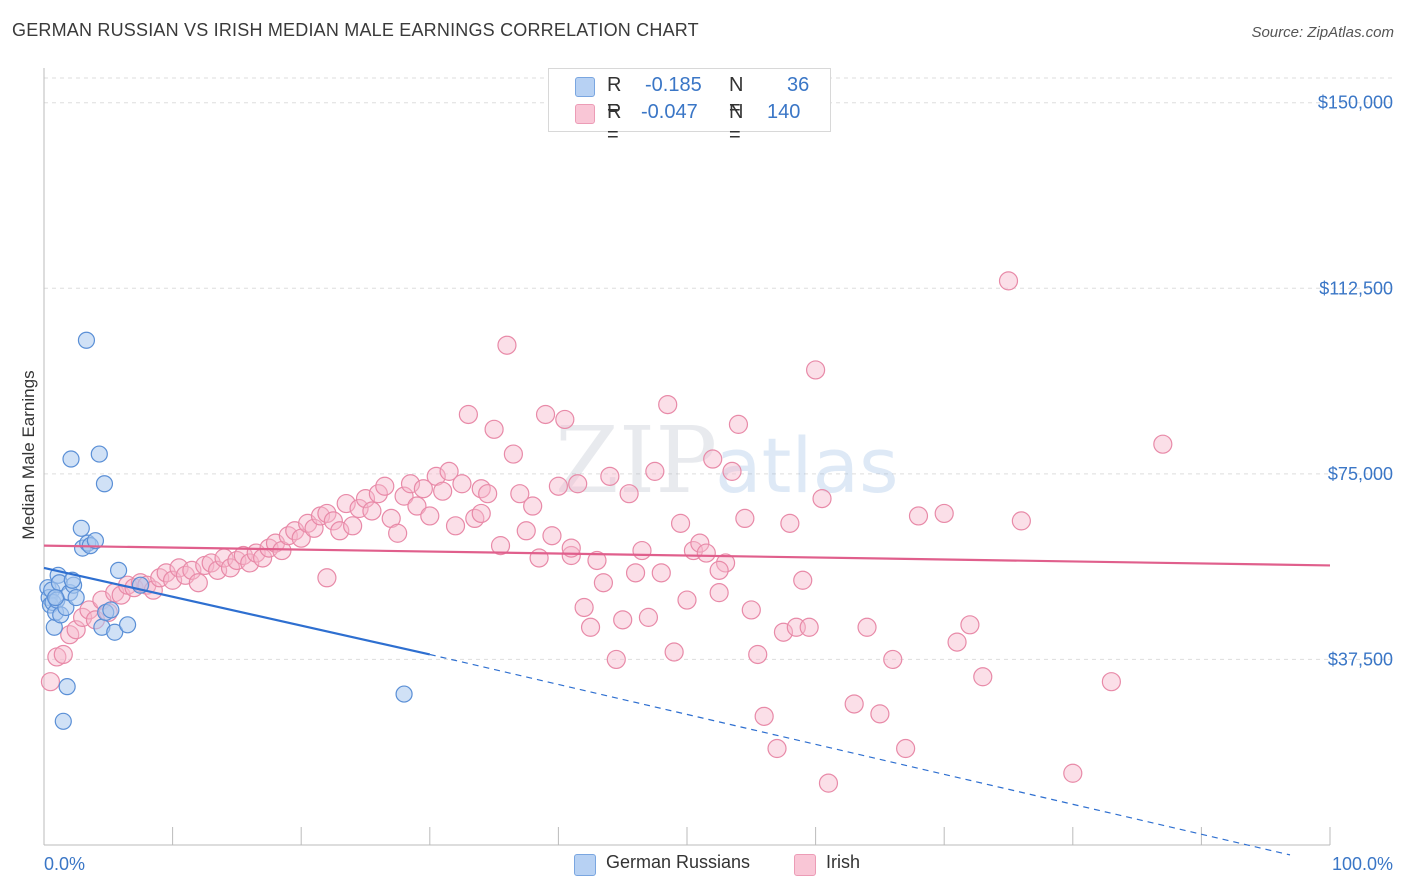 The height and width of the screenshot is (892, 1406). I want to click on x-tick-label-max: 100.0%, so click(1362, 864).